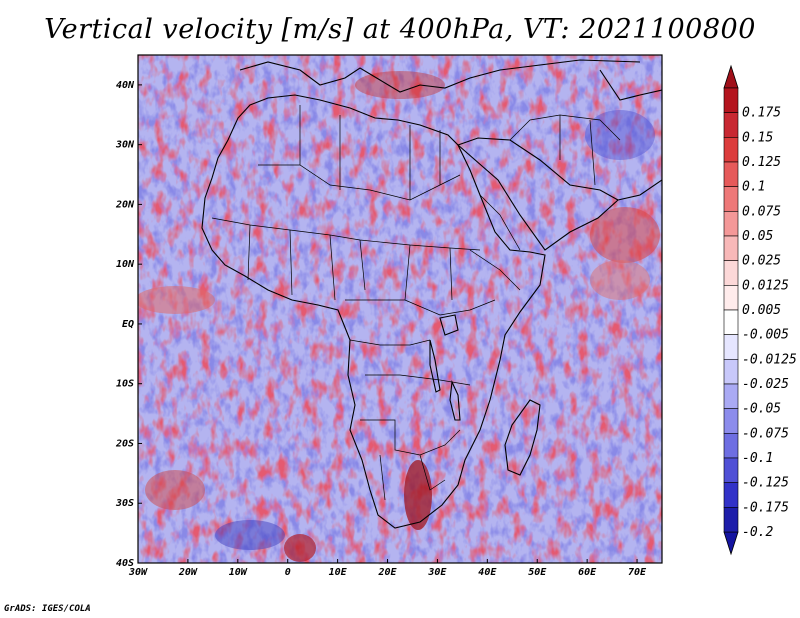 The width and height of the screenshot is (800, 618). Describe the element at coordinates (300, 548) in the screenshot. I see `updraft-cell-south-atlantic` at that location.